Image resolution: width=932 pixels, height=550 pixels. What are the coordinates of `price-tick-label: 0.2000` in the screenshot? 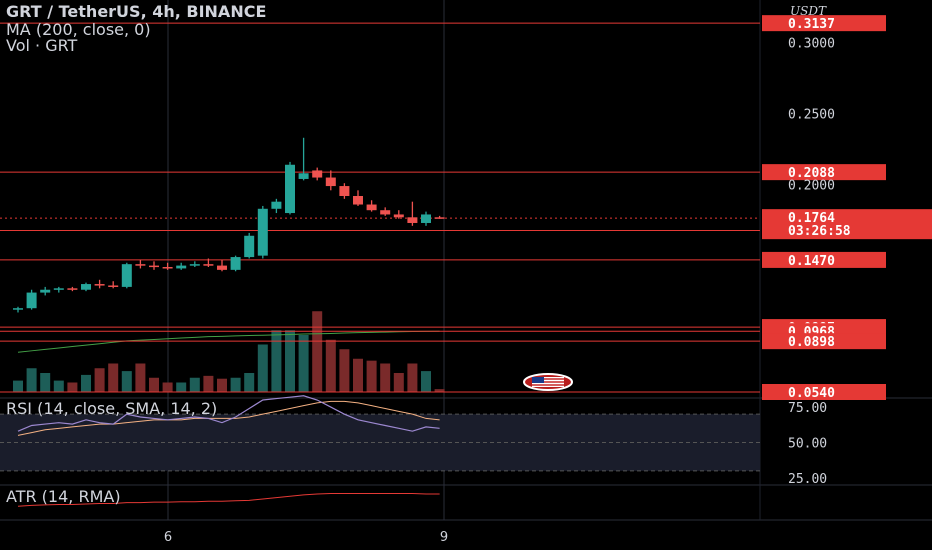 It's located at (811, 186).